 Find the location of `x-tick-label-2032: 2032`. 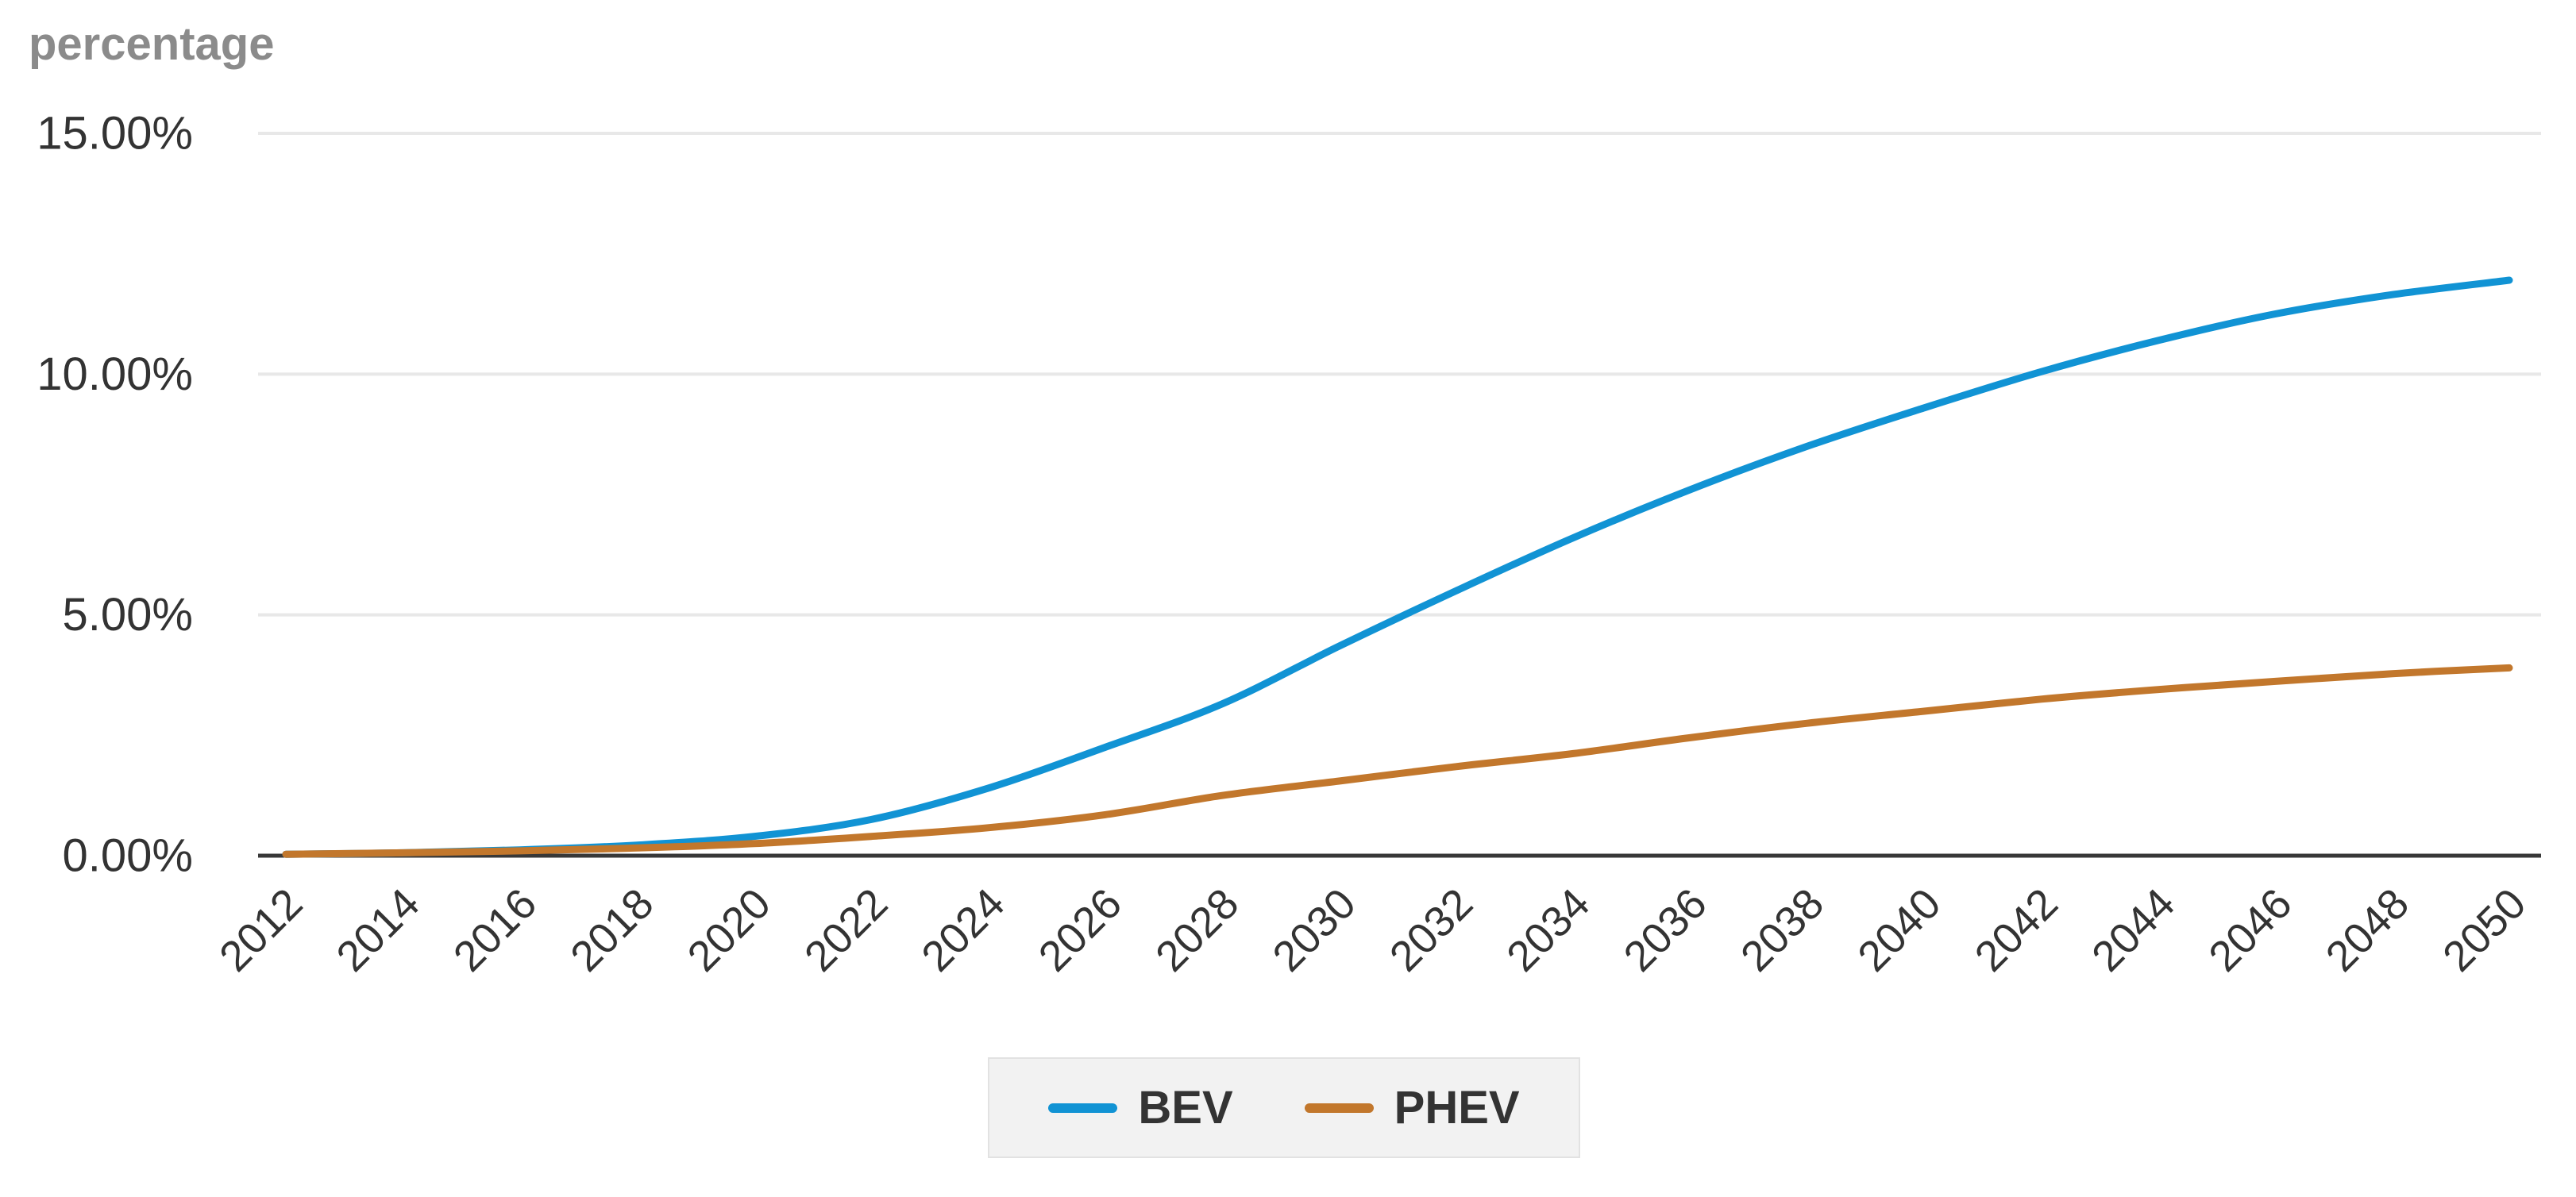

x-tick-label-2032: 2032 is located at coordinates (1431, 929).